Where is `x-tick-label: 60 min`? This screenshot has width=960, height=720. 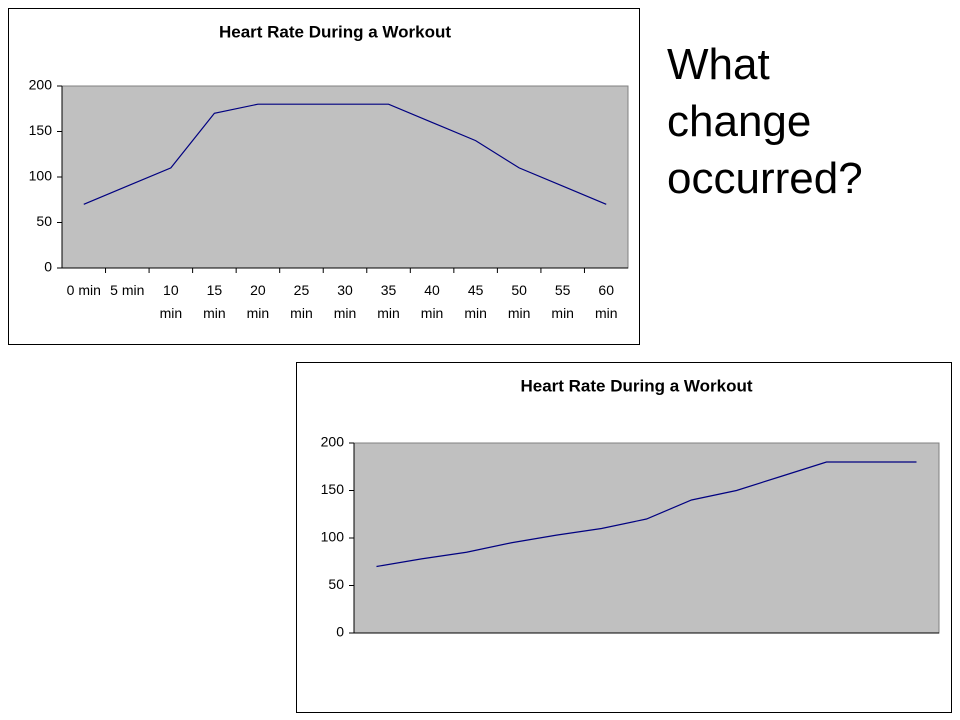 x-tick-label: 60 min is located at coordinates (606, 301).